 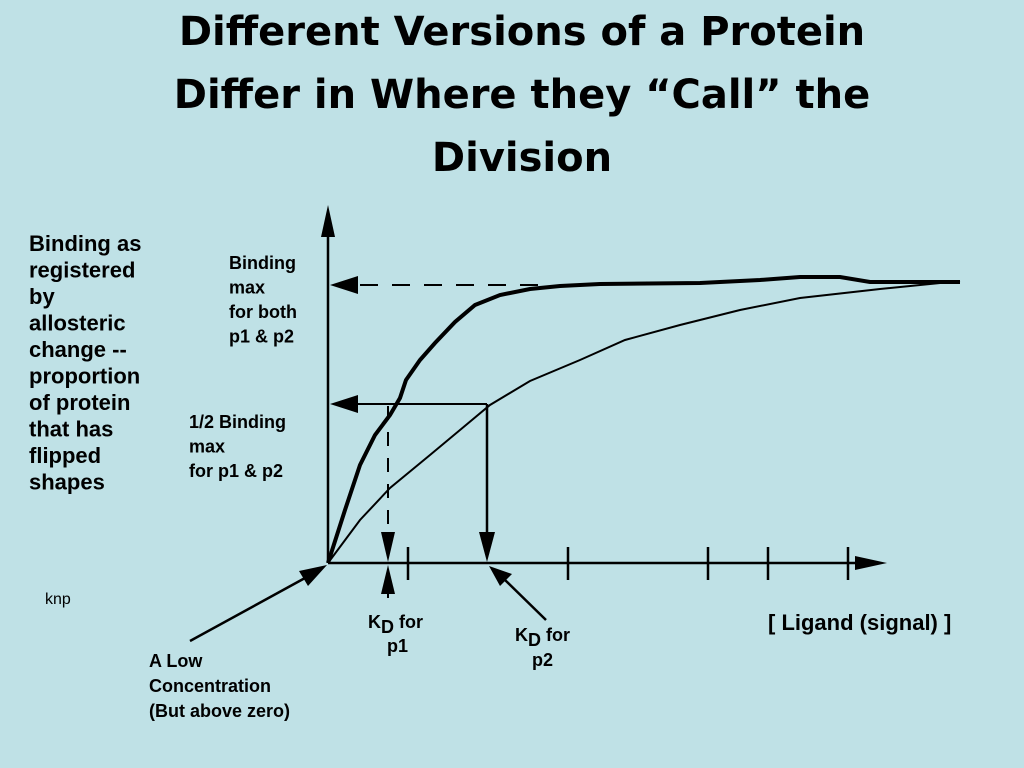 What do you see at coordinates (207, 447) in the screenshot?
I see `half-max-line: max` at bounding box center [207, 447].